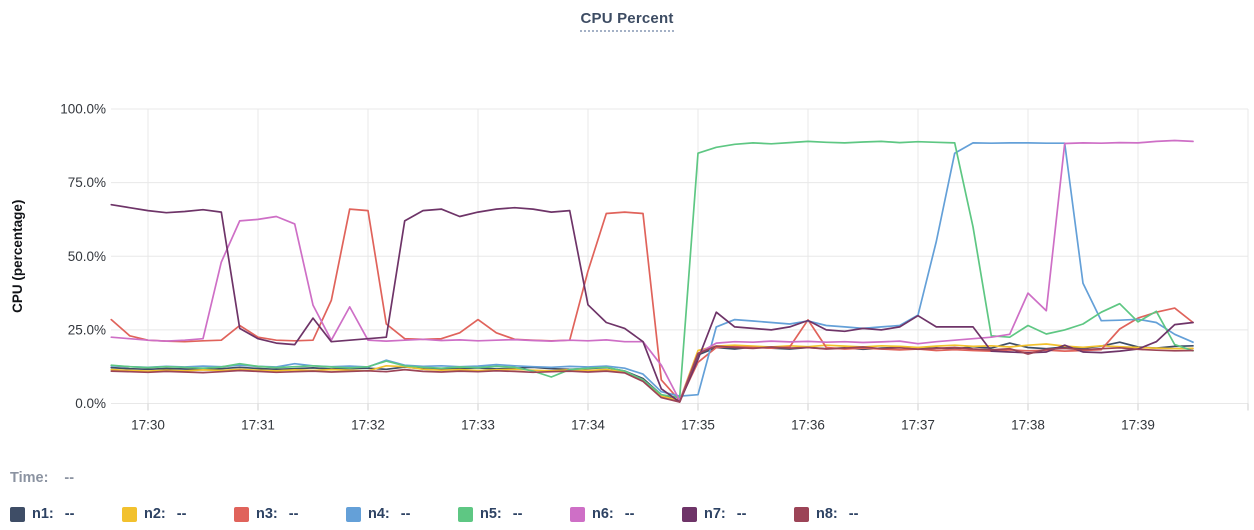  What do you see at coordinates (90, 403) in the screenshot?
I see `y-tick-label: 0.0%` at bounding box center [90, 403].